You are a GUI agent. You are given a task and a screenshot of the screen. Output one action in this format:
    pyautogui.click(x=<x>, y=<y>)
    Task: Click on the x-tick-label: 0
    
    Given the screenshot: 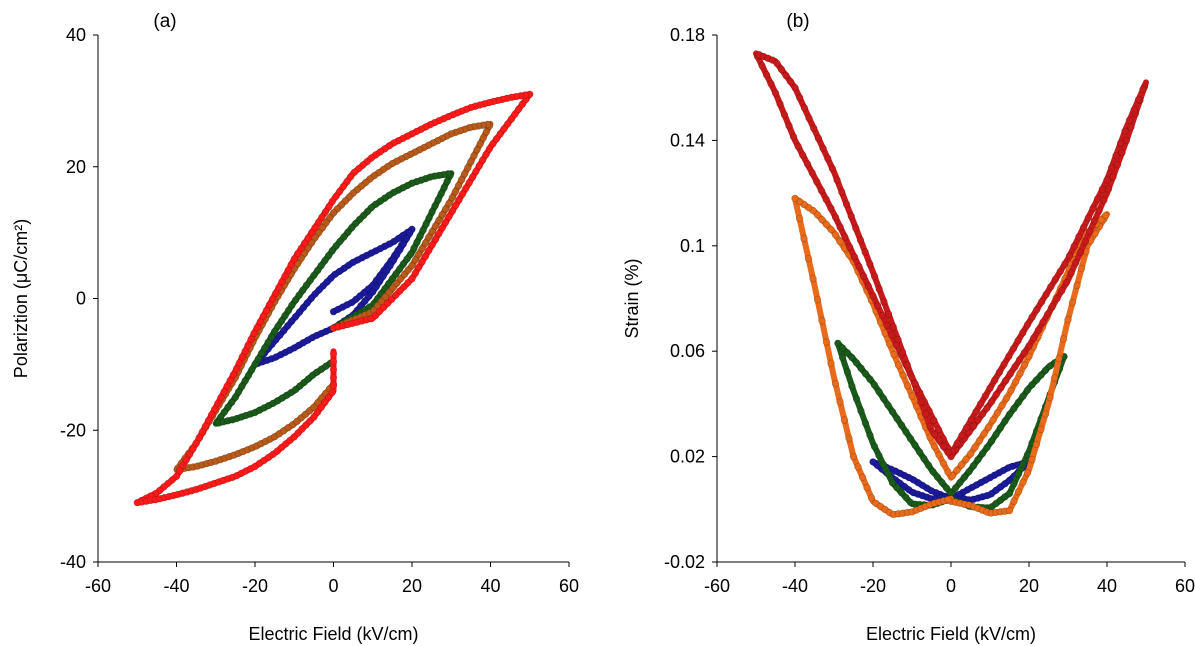 What is the action you would take?
    pyautogui.click(x=333, y=586)
    